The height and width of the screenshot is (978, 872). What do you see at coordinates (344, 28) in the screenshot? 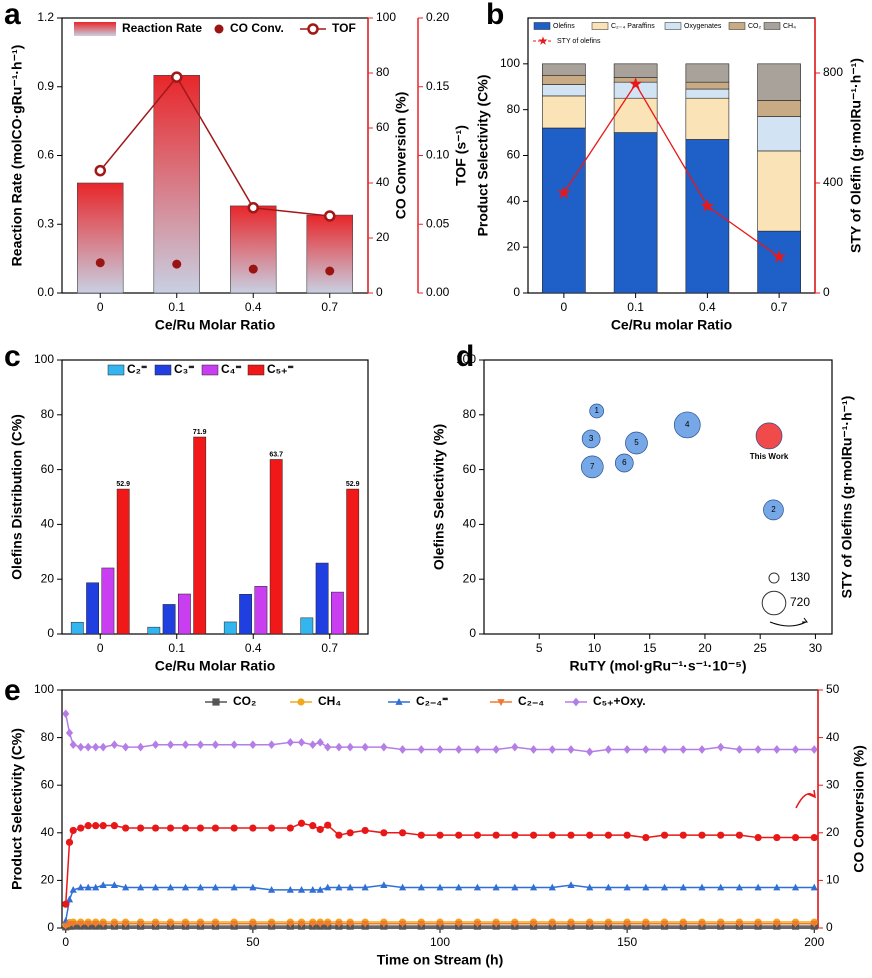
I see `legend-label: TOF` at bounding box center [344, 28].